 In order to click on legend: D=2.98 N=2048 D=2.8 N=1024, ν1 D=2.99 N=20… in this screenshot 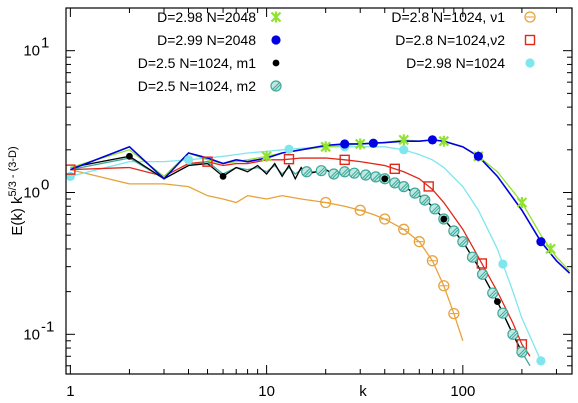, I will do `click(337, 51)`.